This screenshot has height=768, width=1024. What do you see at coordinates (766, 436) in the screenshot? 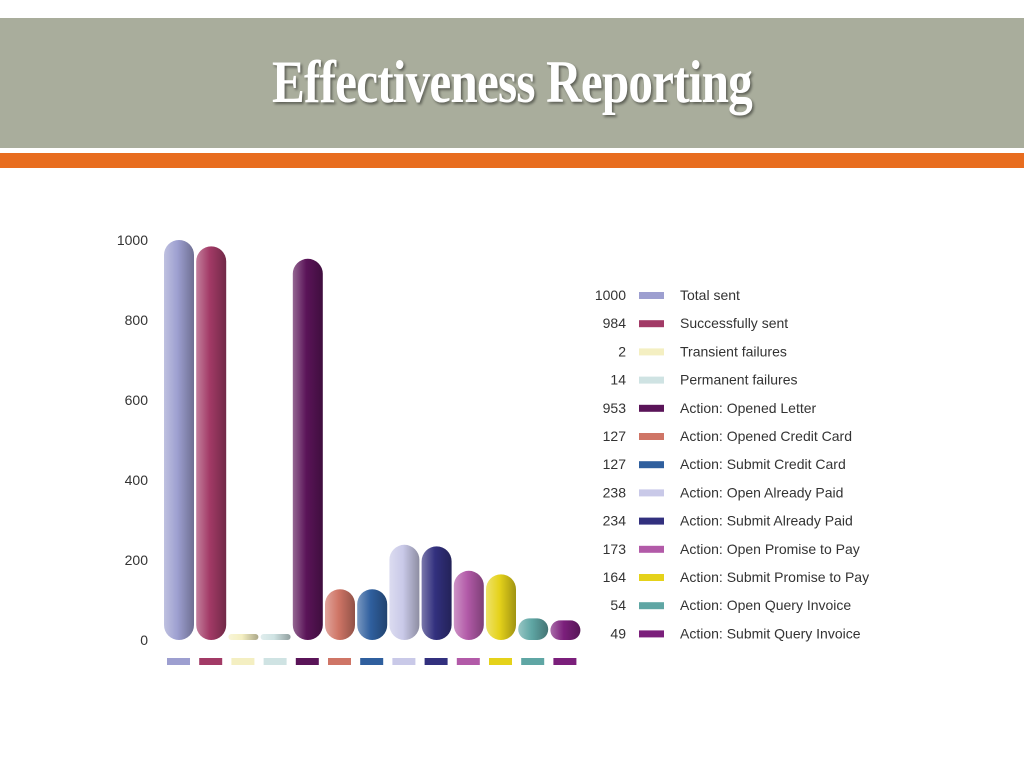
I see `legend-label: Action: Opened Credit Card` at bounding box center [766, 436].